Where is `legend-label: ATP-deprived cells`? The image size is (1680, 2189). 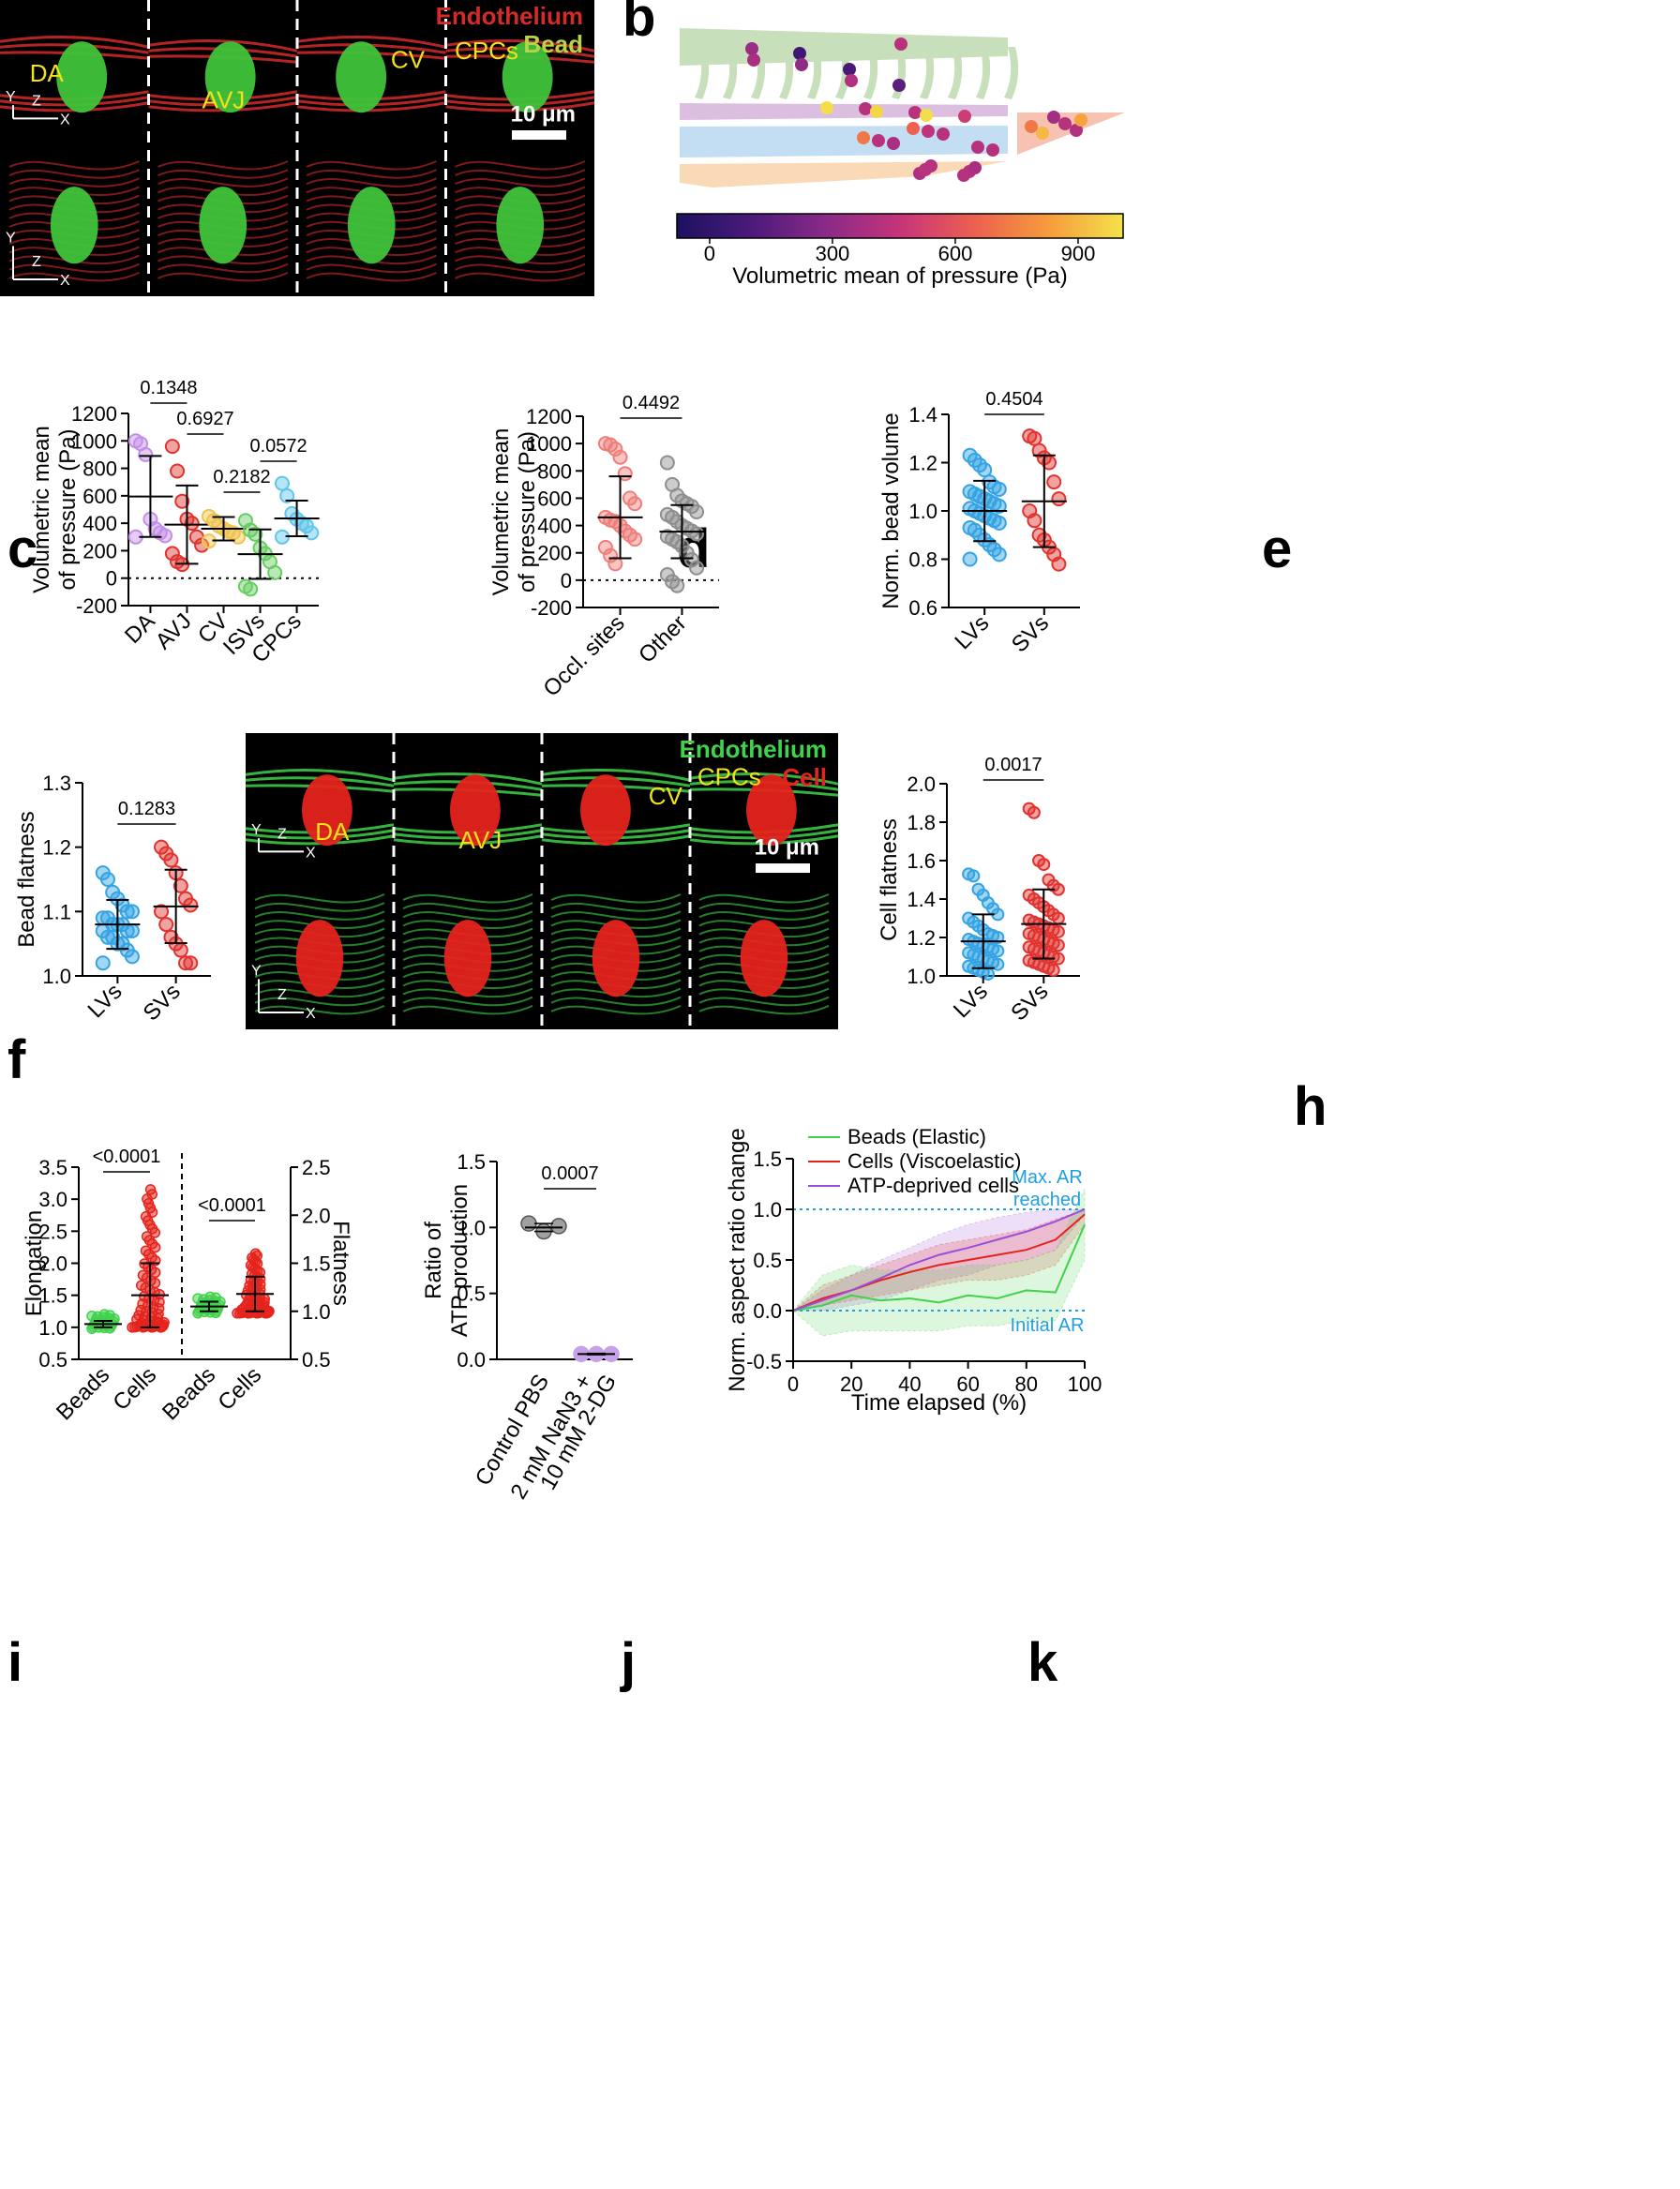
legend-label: ATP-deprived cells is located at coordinates (933, 1185).